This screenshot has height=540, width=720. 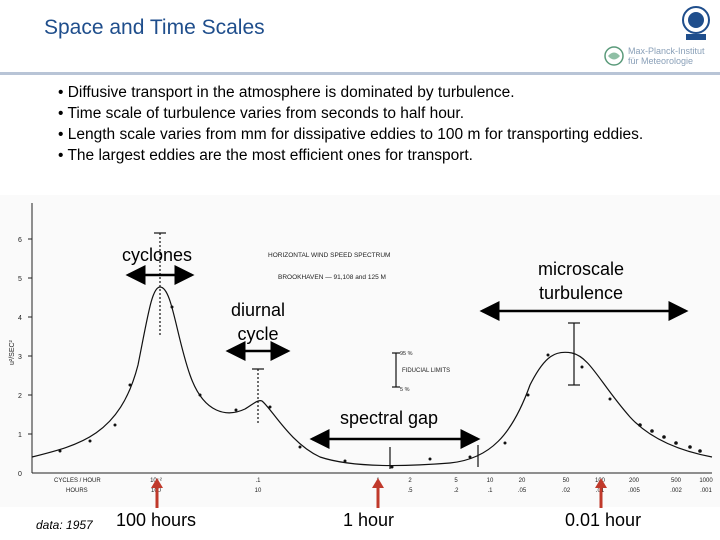 I want to click on y-tick: 4, so click(x=20, y=318).